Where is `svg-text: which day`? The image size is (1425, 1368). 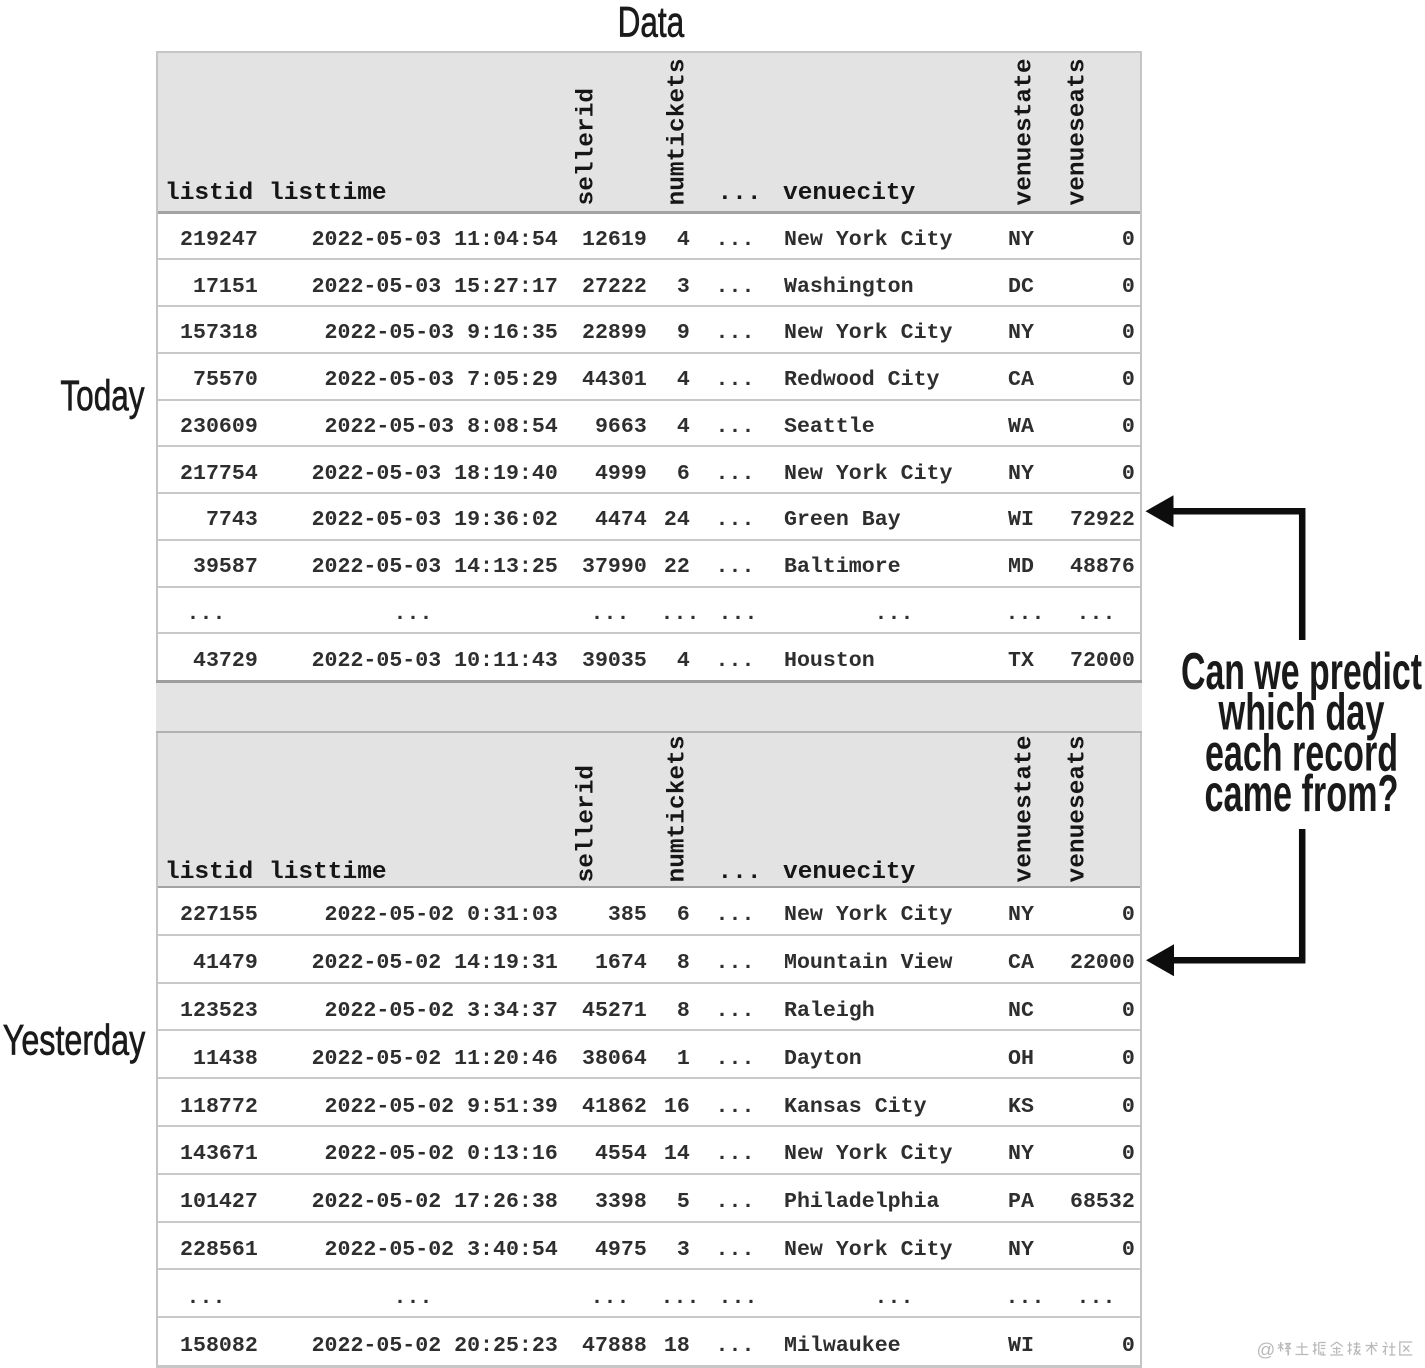 svg-text: which day is located at coordinates (1301, 713).